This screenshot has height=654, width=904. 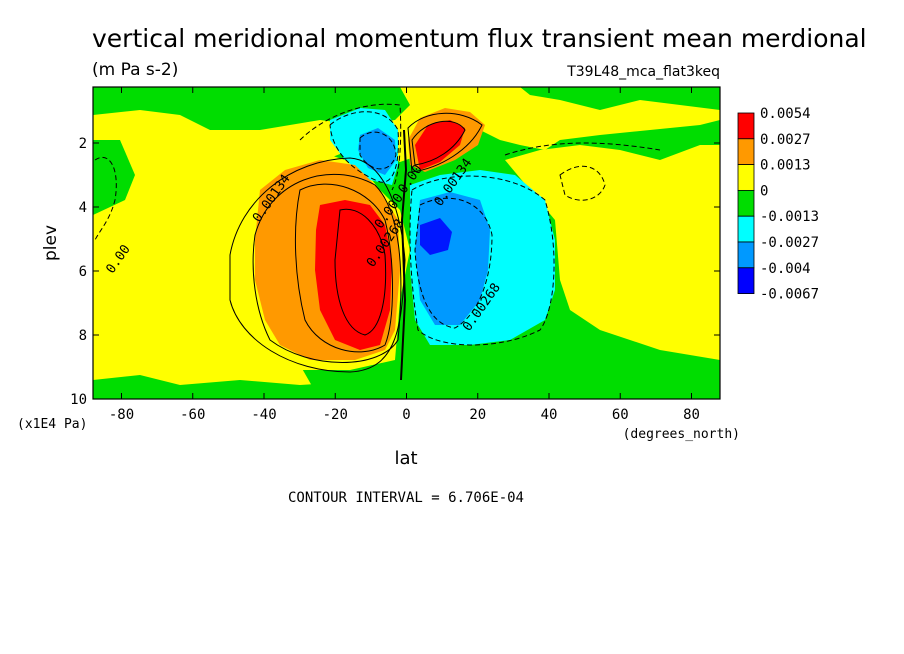 I want to click on x-tick-label: -20, so click(x=335, y=415).